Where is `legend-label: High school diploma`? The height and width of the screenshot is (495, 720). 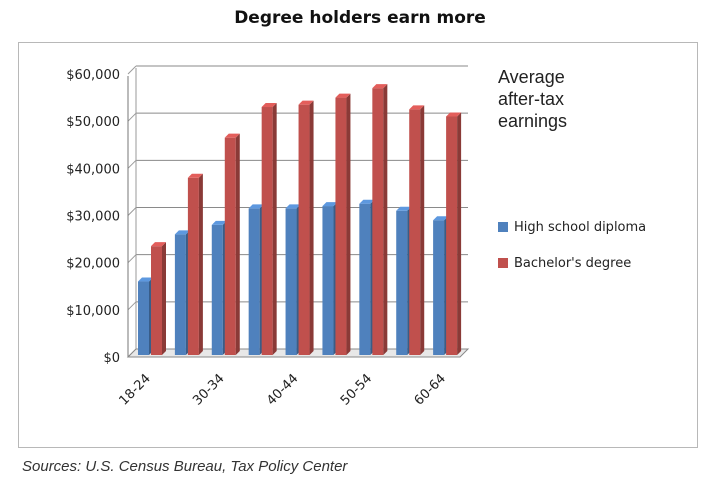 legend-label: High school diploma is located at coordinates (580, 227).